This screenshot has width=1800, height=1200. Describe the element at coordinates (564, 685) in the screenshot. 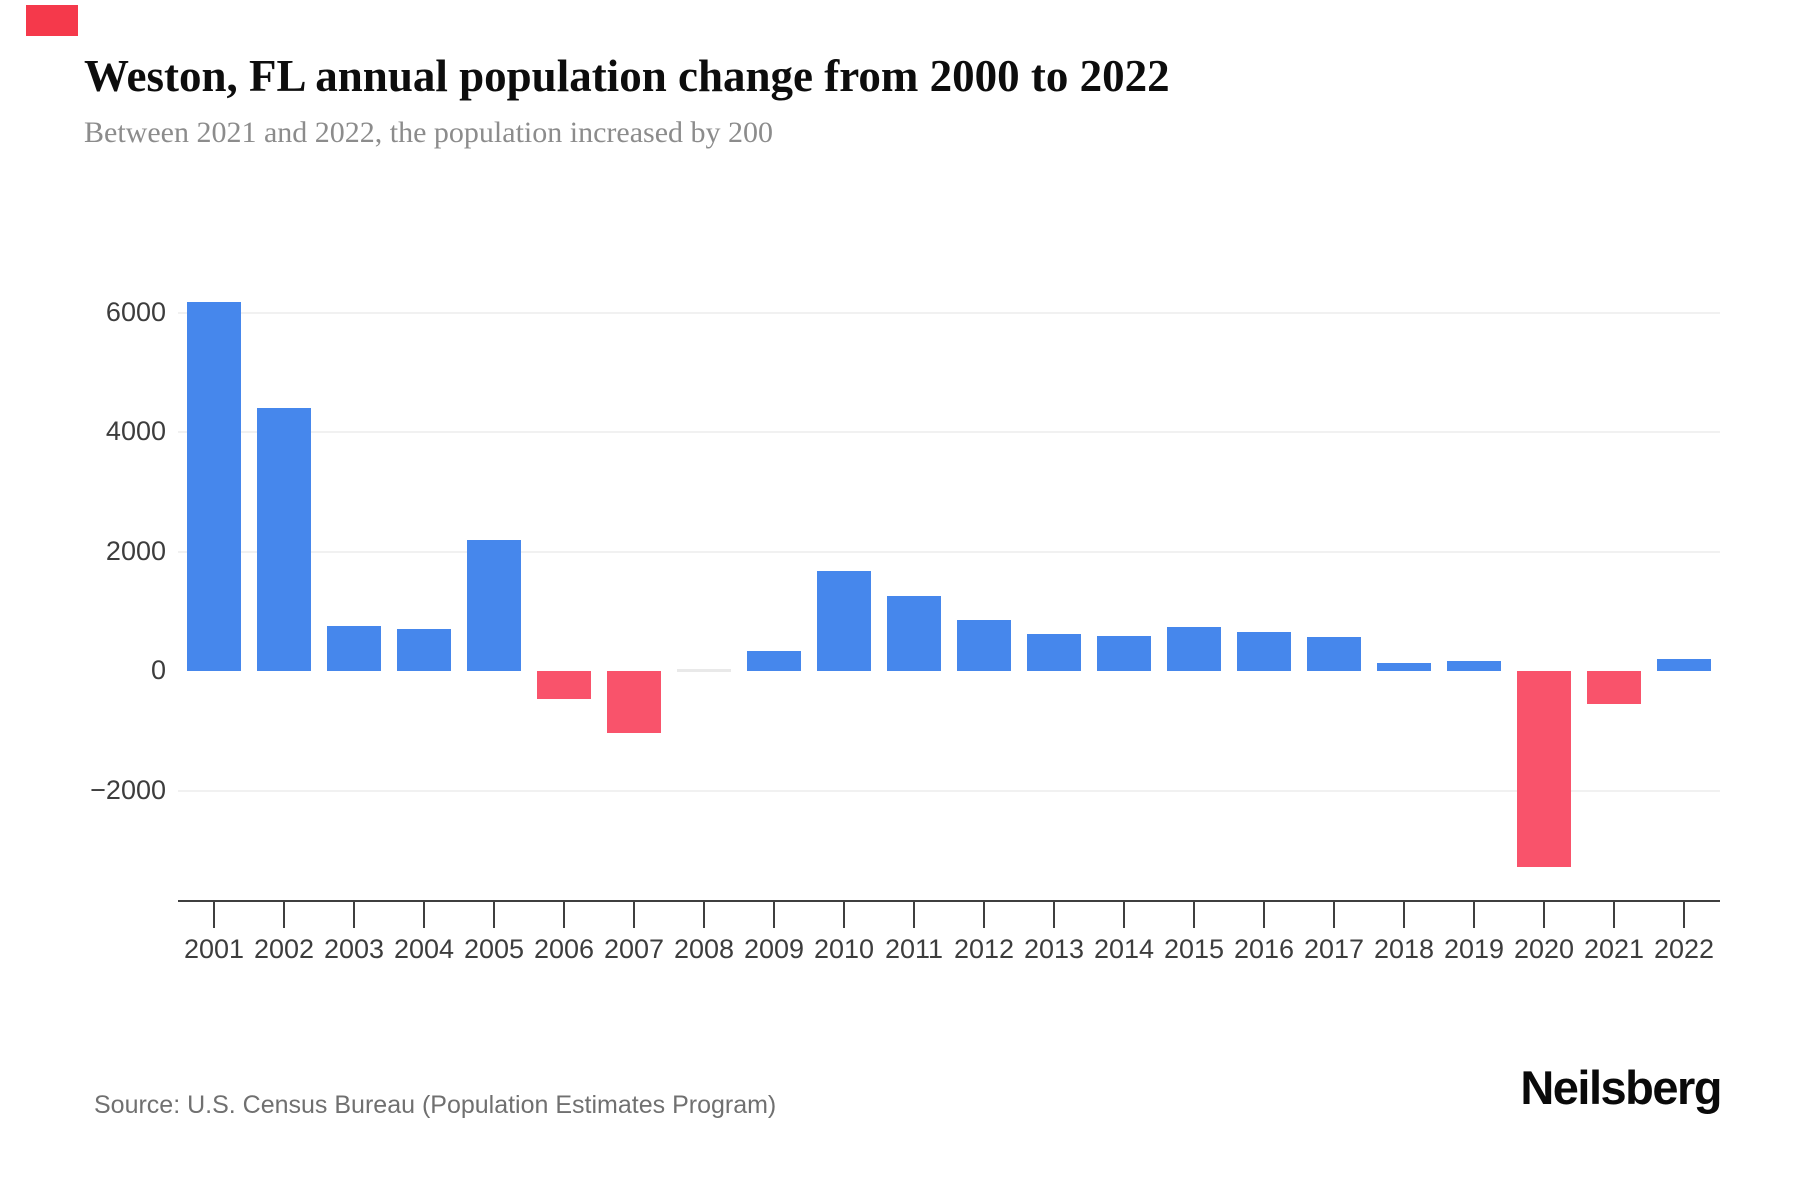

I see `bar-2006` at that location.